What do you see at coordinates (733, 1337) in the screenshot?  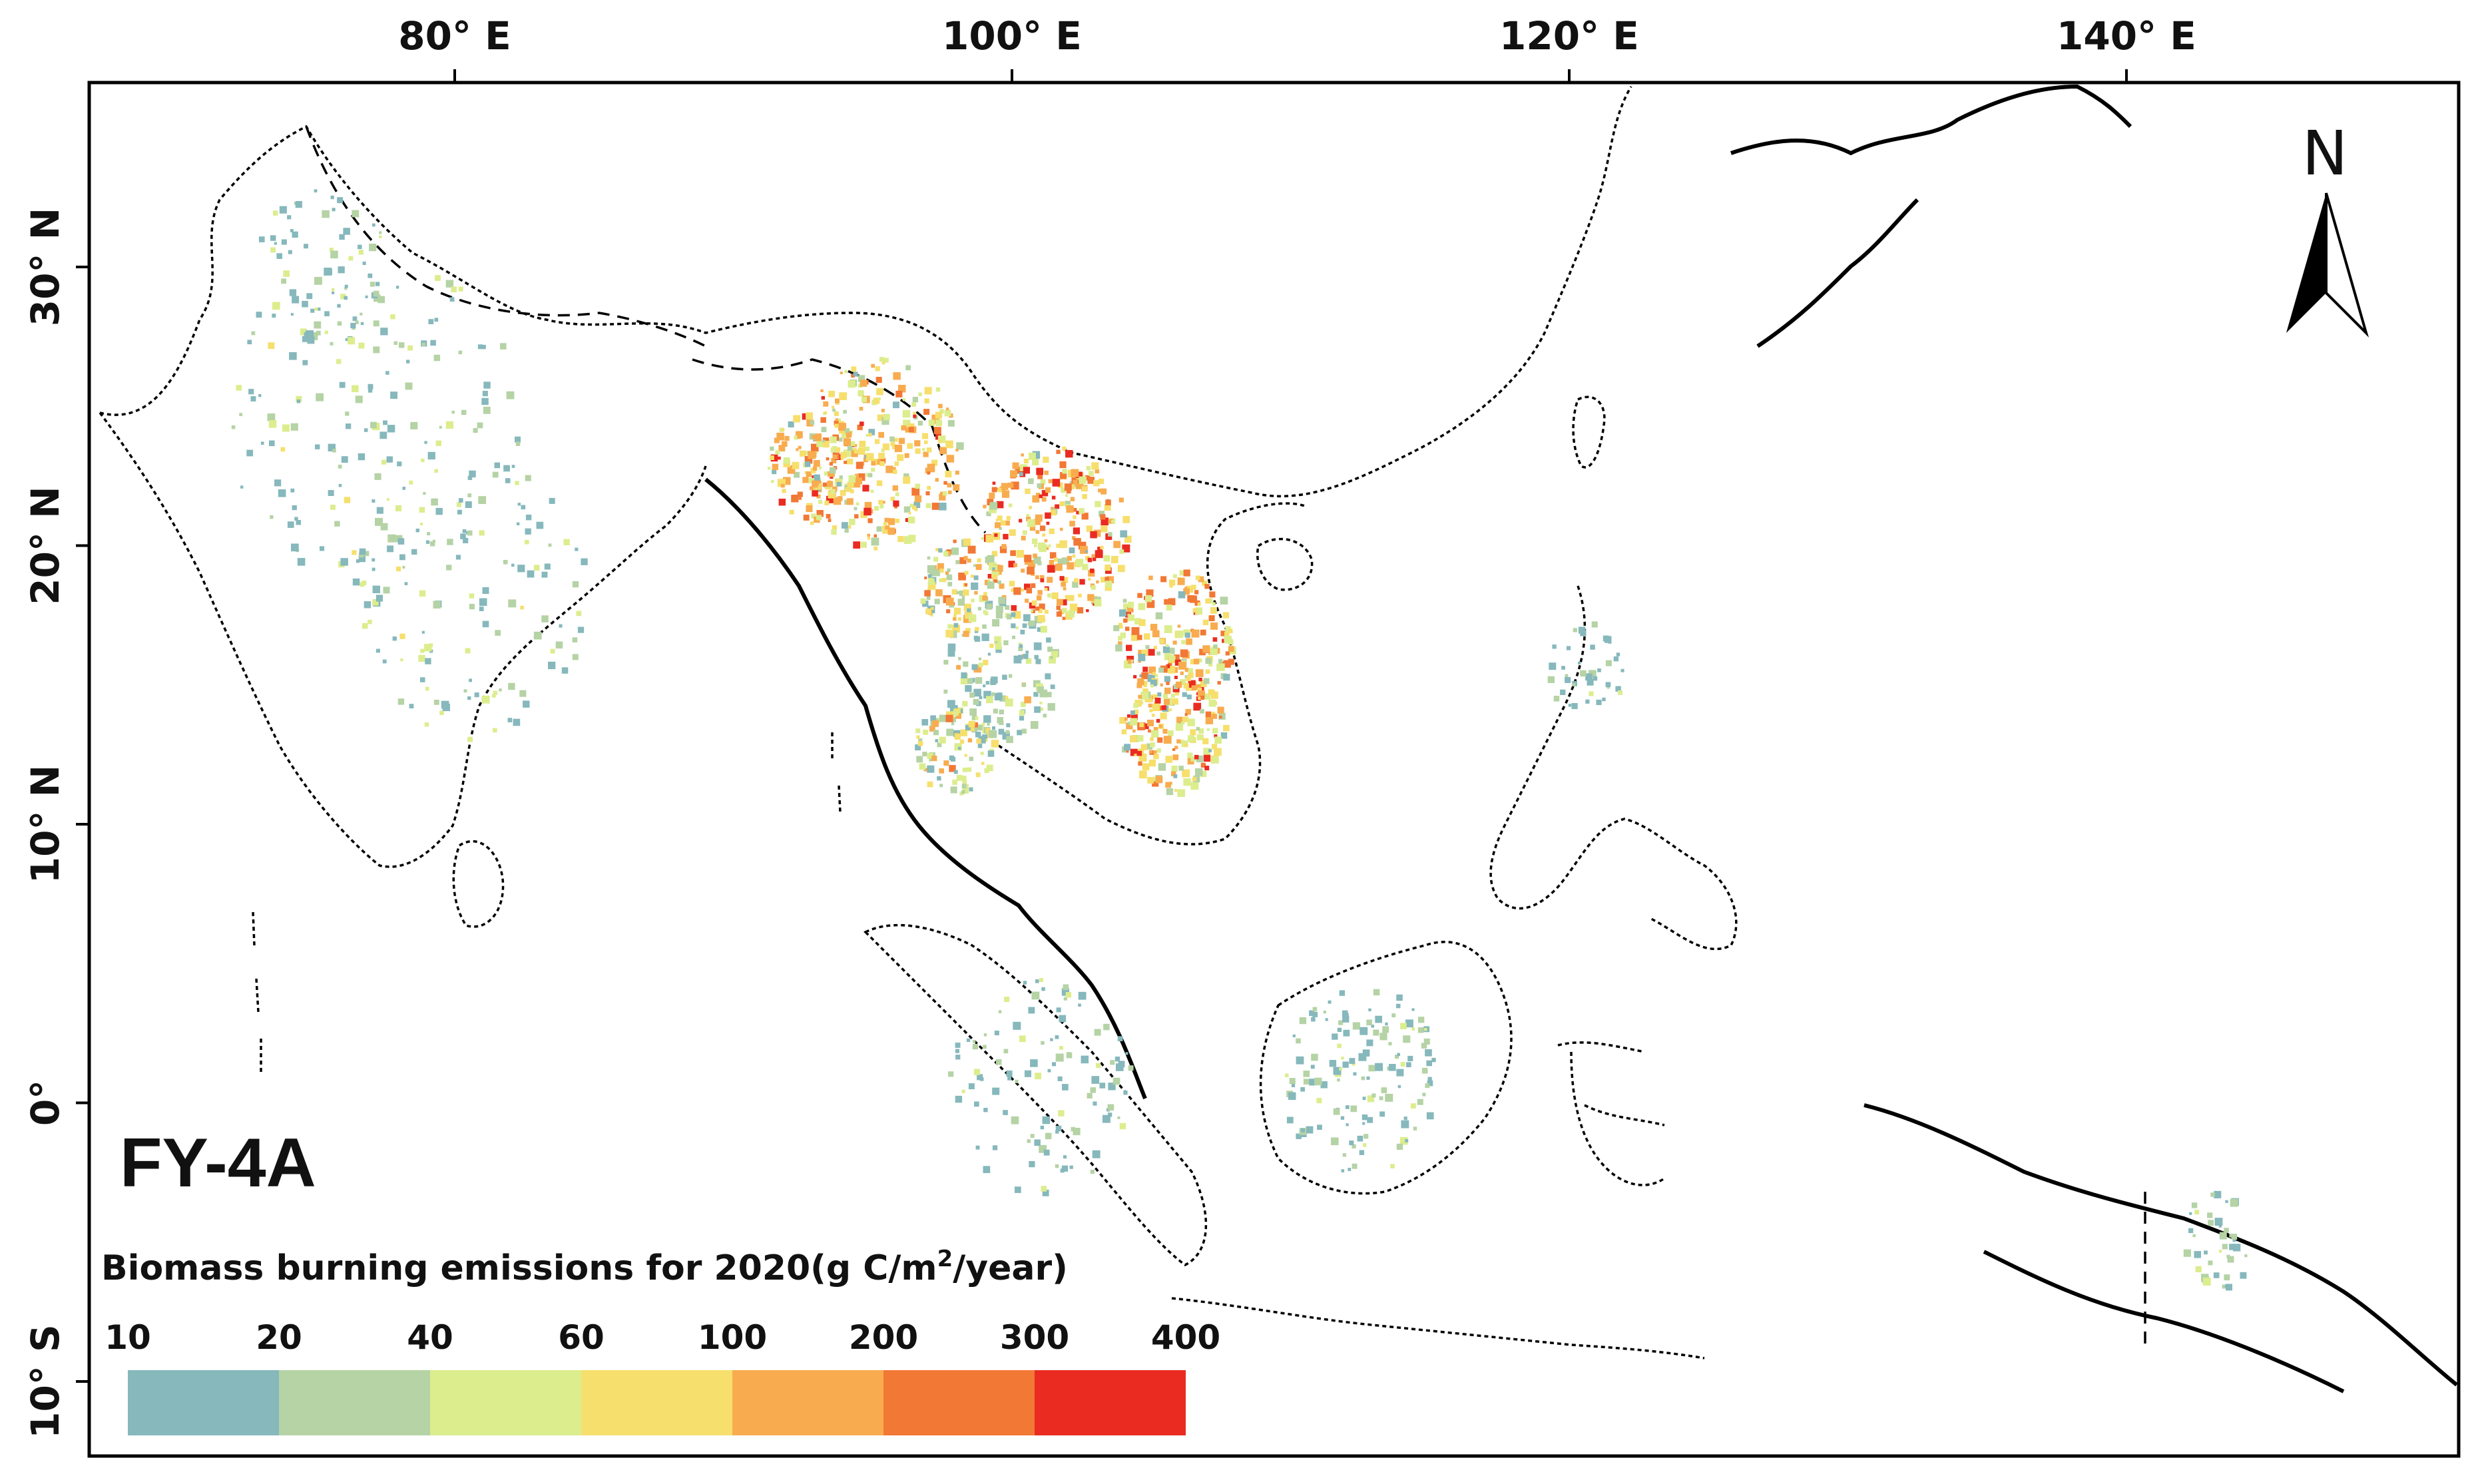 I see `legend-tick-label: 100` at bounding box center [733, 1337].